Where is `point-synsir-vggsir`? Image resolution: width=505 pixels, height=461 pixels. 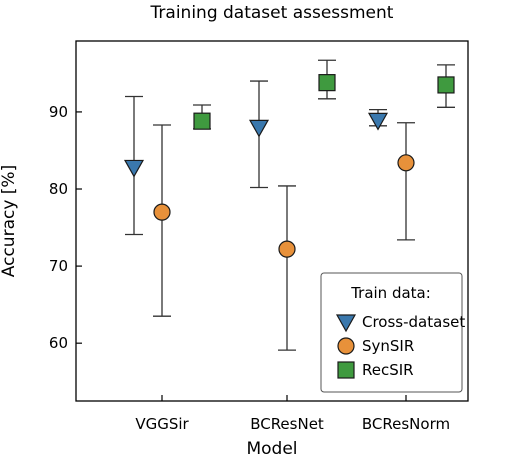 point-synsir-vggsir is located at coordinates (162, 212).